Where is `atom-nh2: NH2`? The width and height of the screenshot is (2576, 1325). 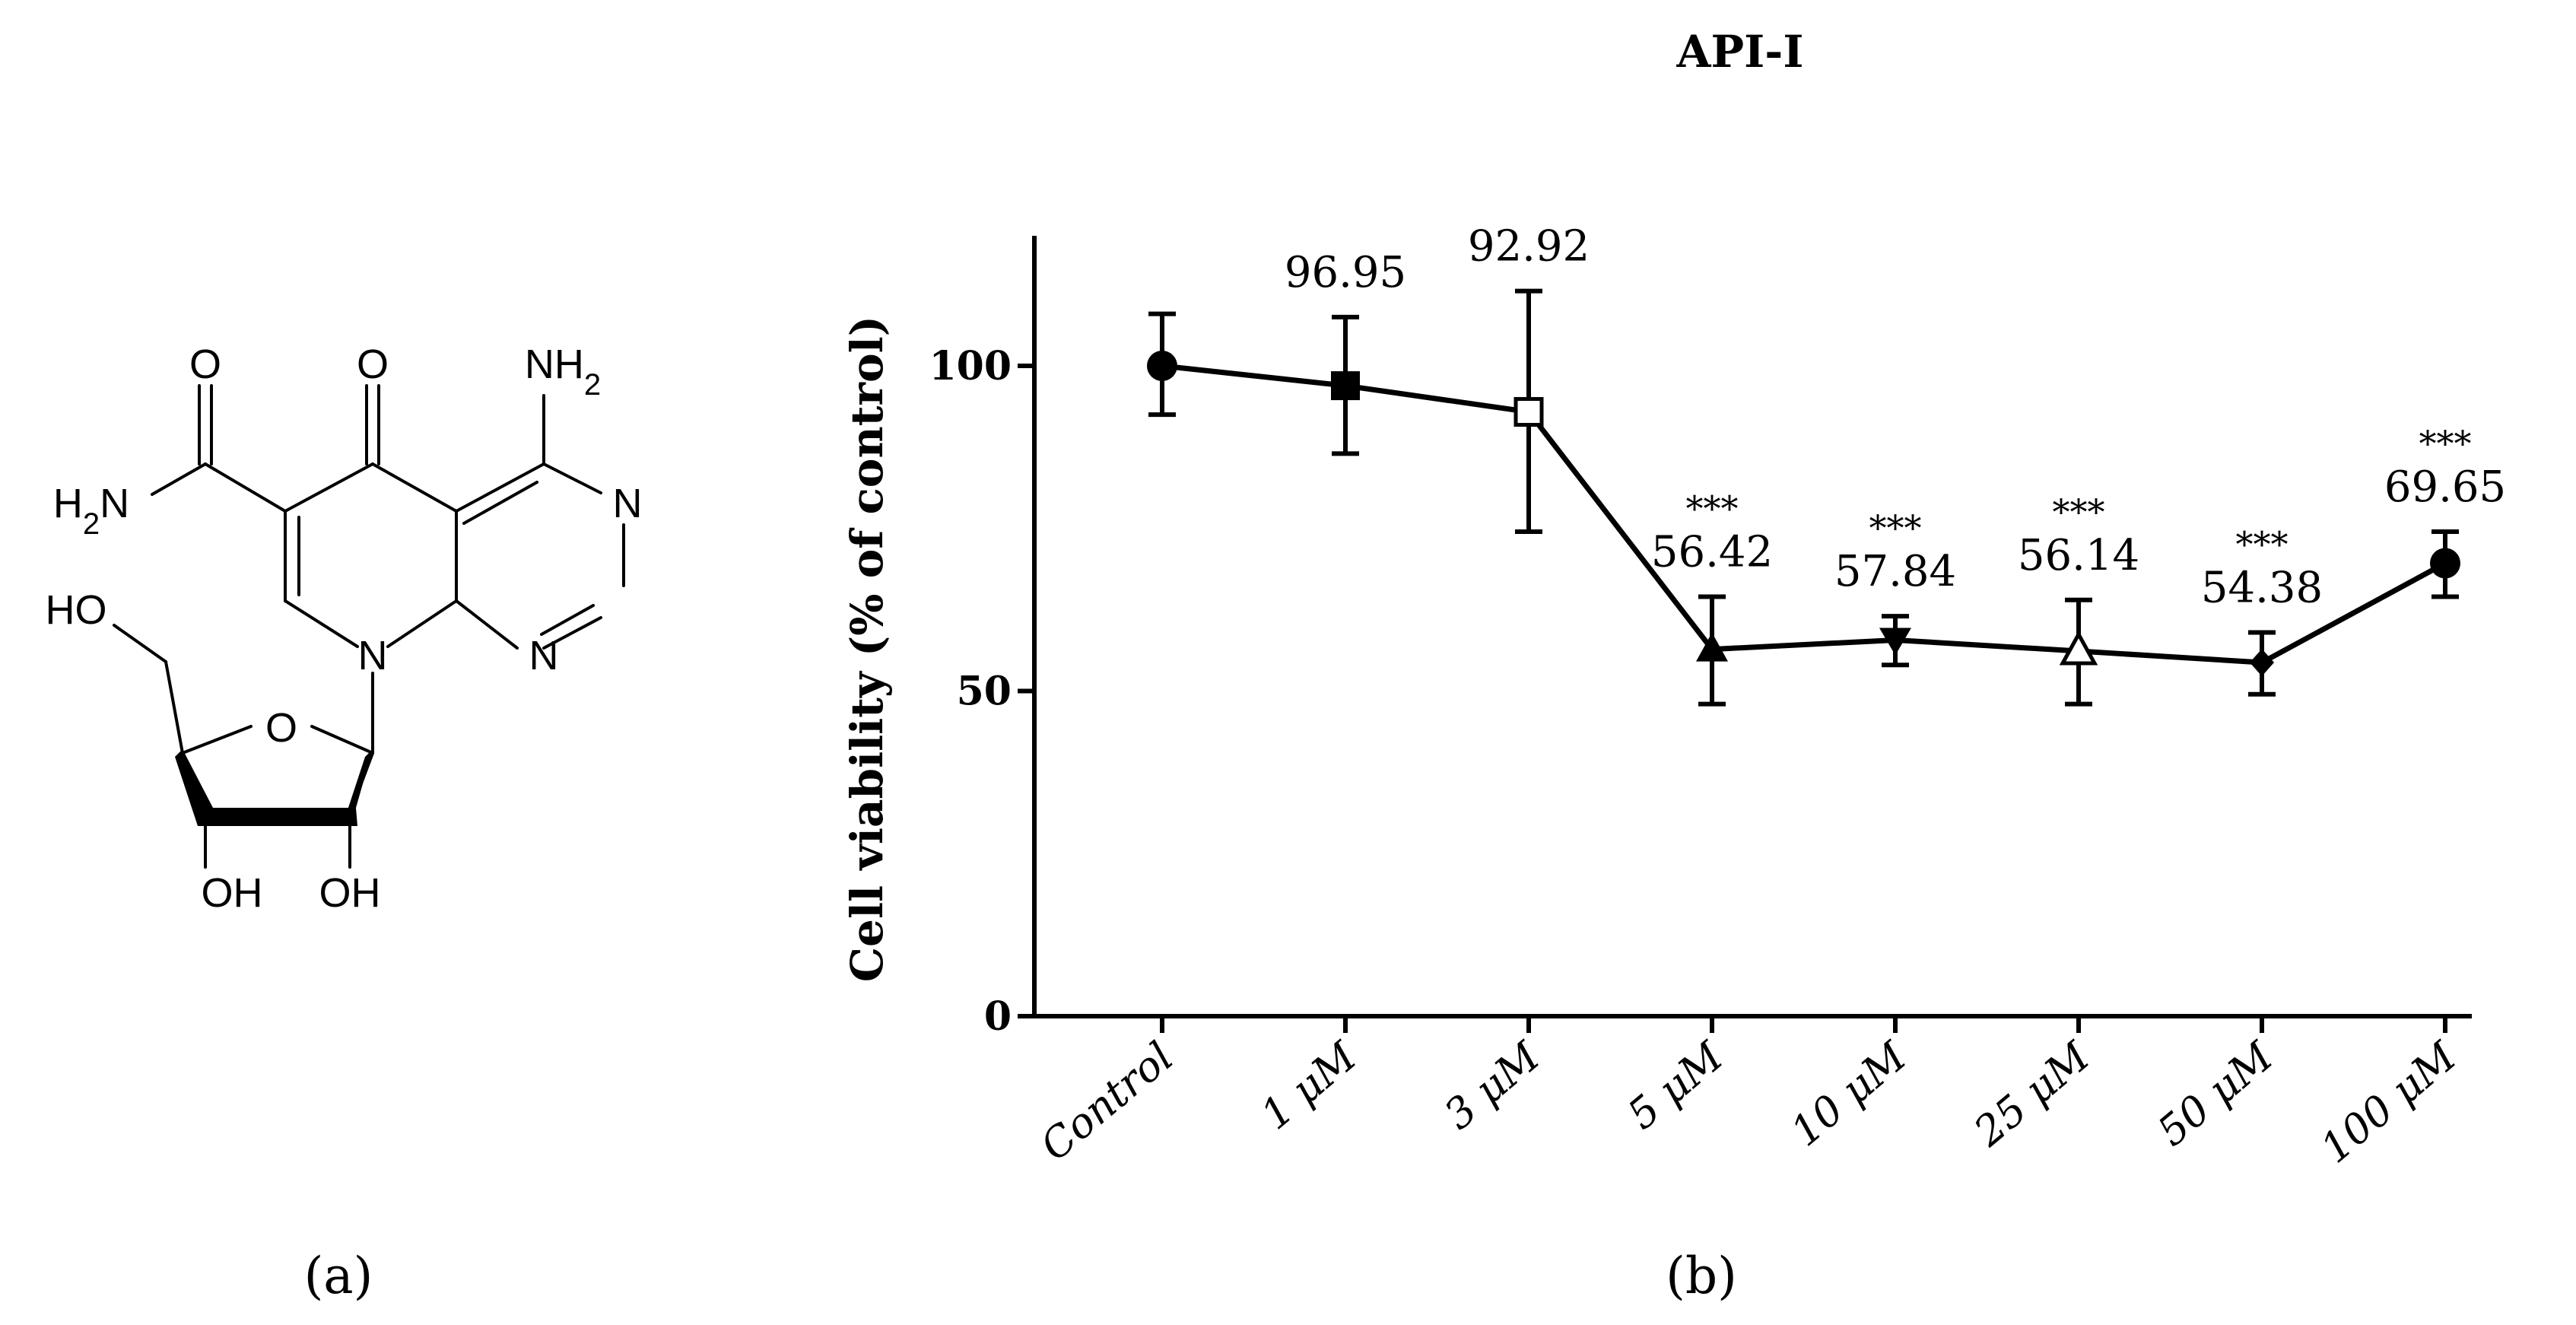 atom-nh2: NH2 is located at coordinates (563, 372).